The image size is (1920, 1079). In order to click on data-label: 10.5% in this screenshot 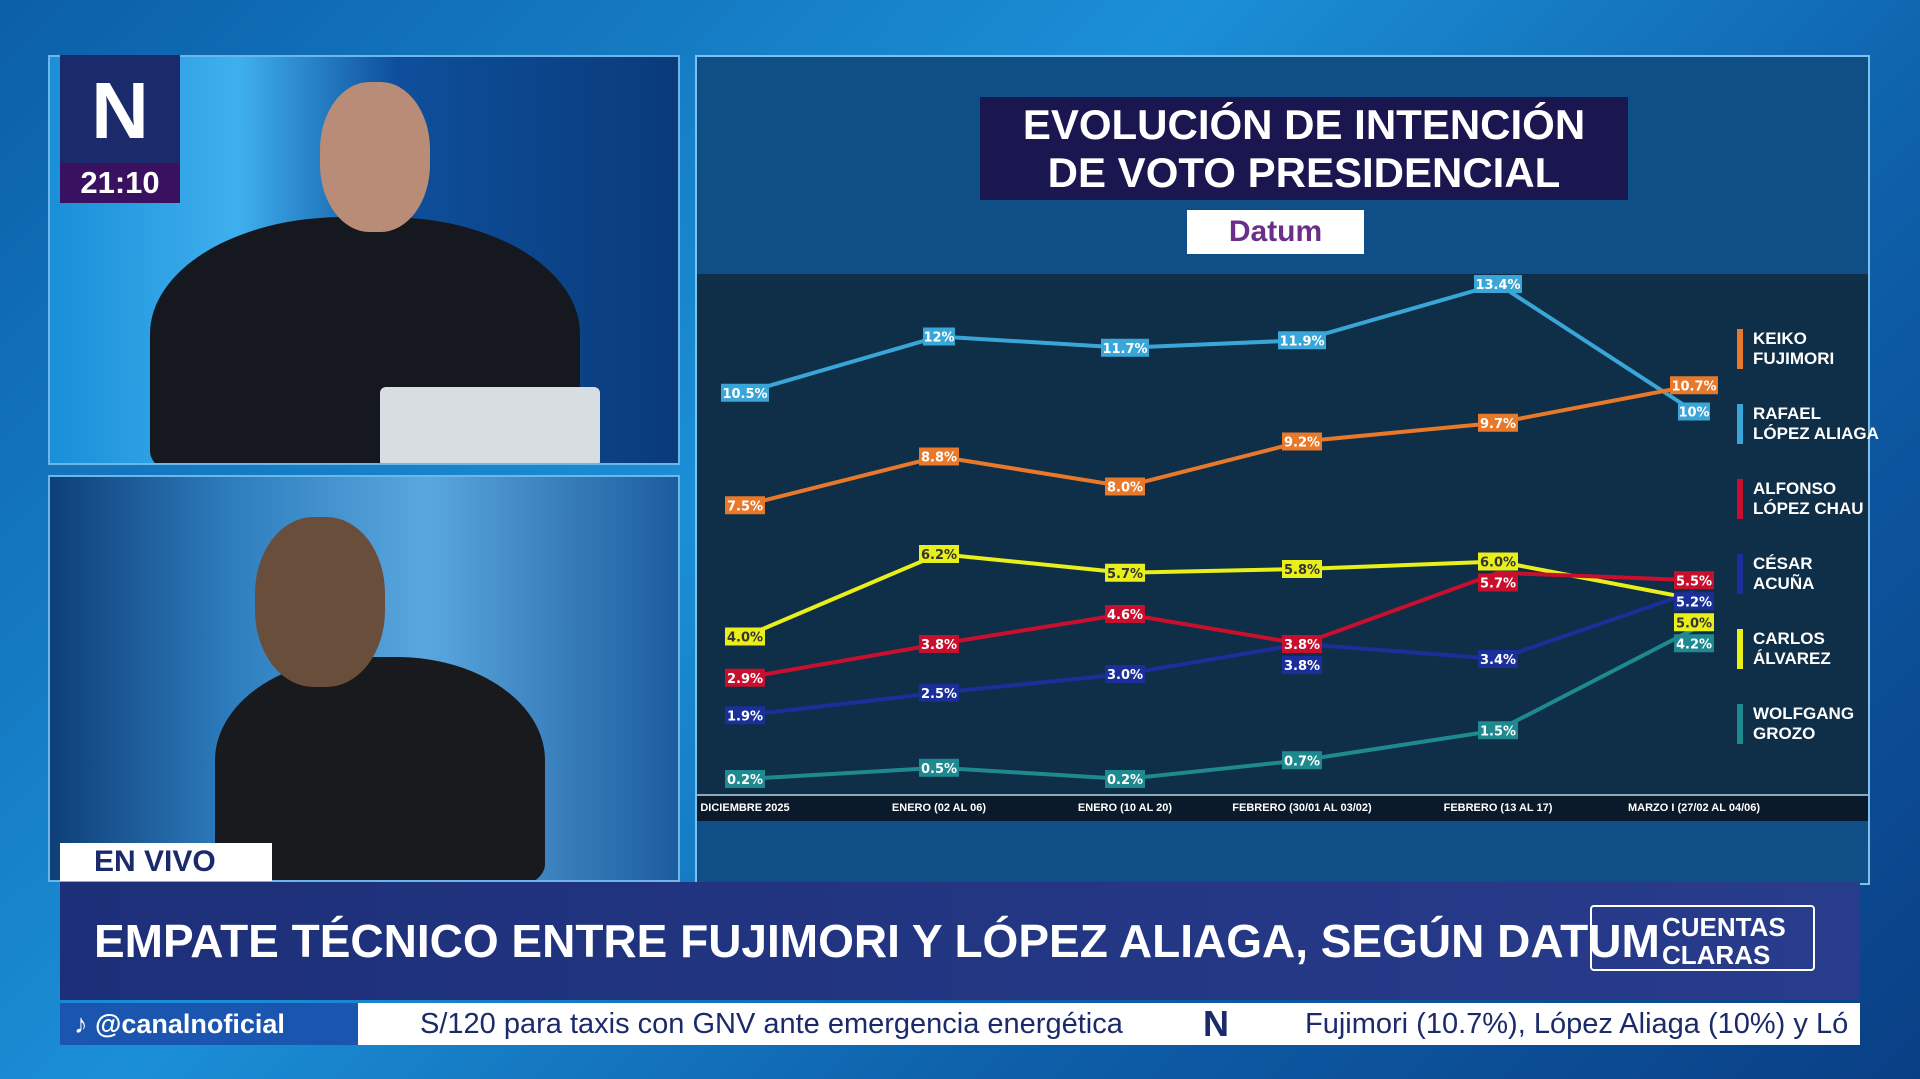, I will do `click(744, 394)`.